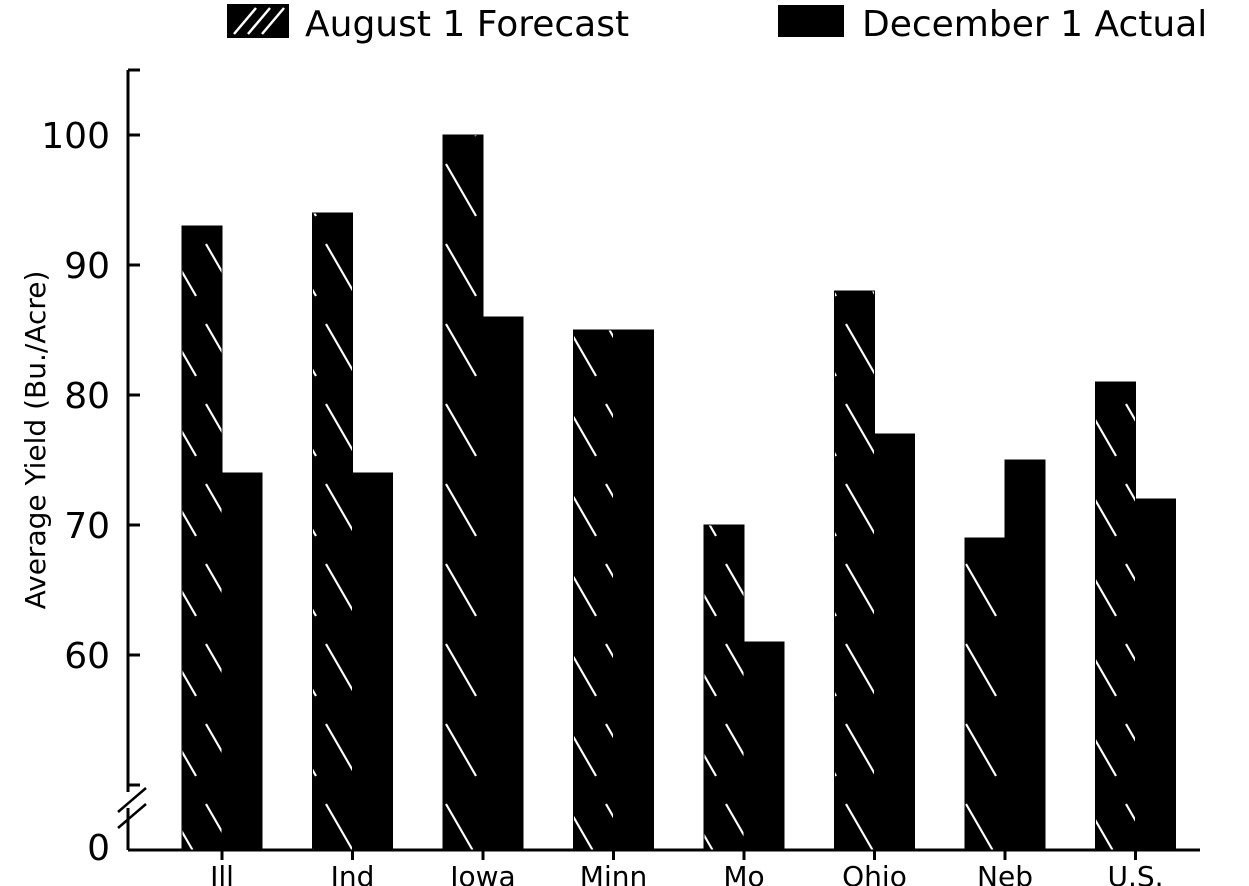  What do you see at coordinates (87, 656) in the screenshot?
I see `y-tick-label: 60` at bounding box center [87, 656].